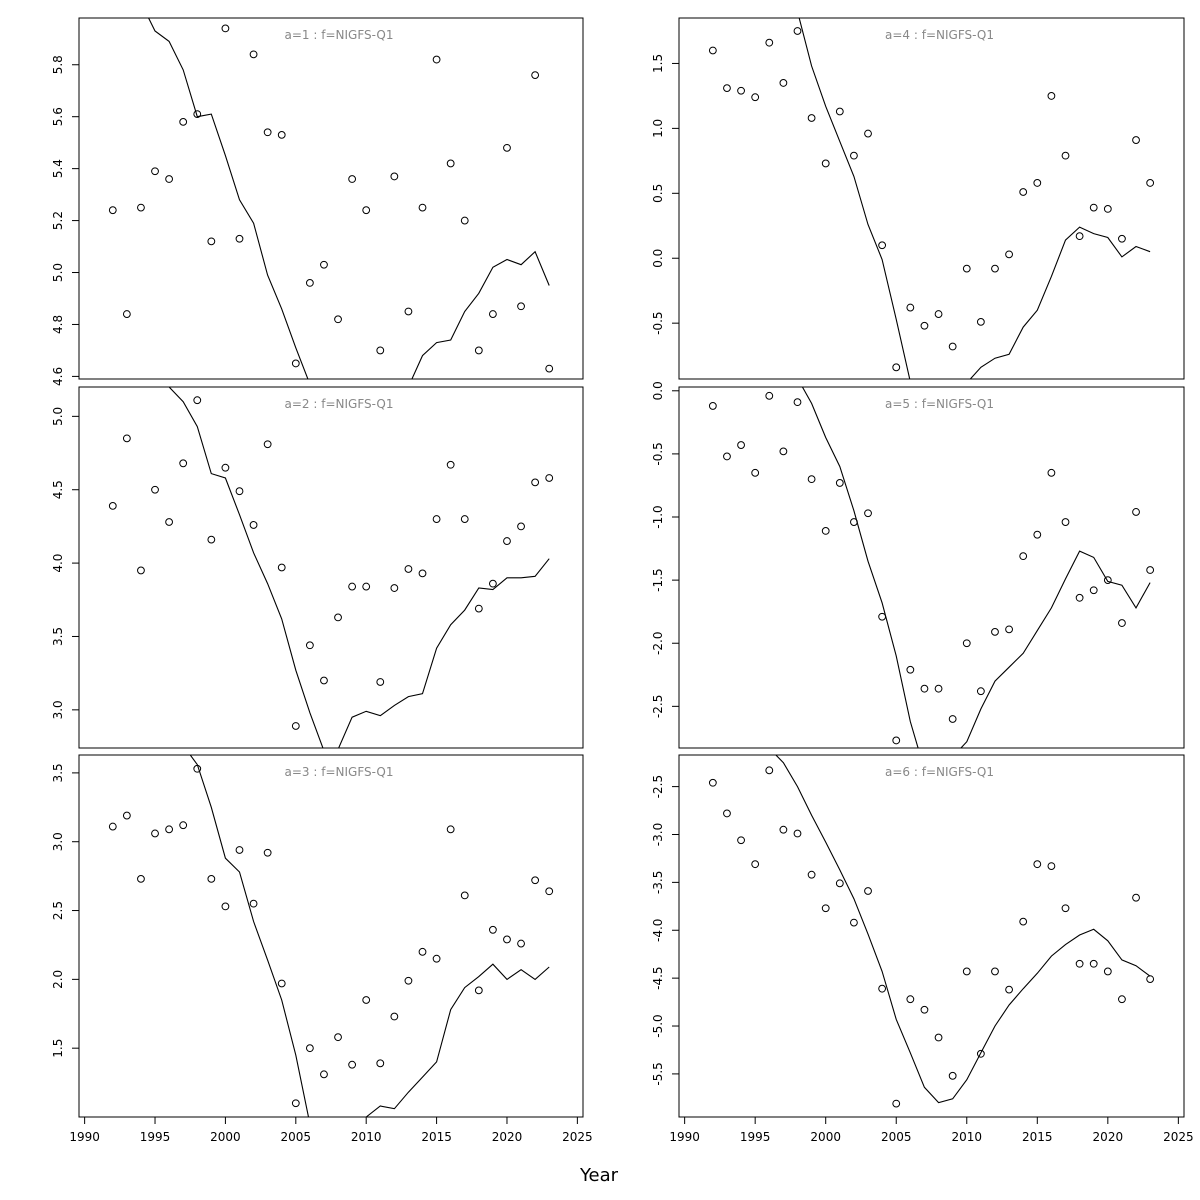 This screenshot has height=1200, width=1200. What do you see at coordinates (931, 567) in the screenshot?
I see `panel-frame` at bounding box center [931, 567].